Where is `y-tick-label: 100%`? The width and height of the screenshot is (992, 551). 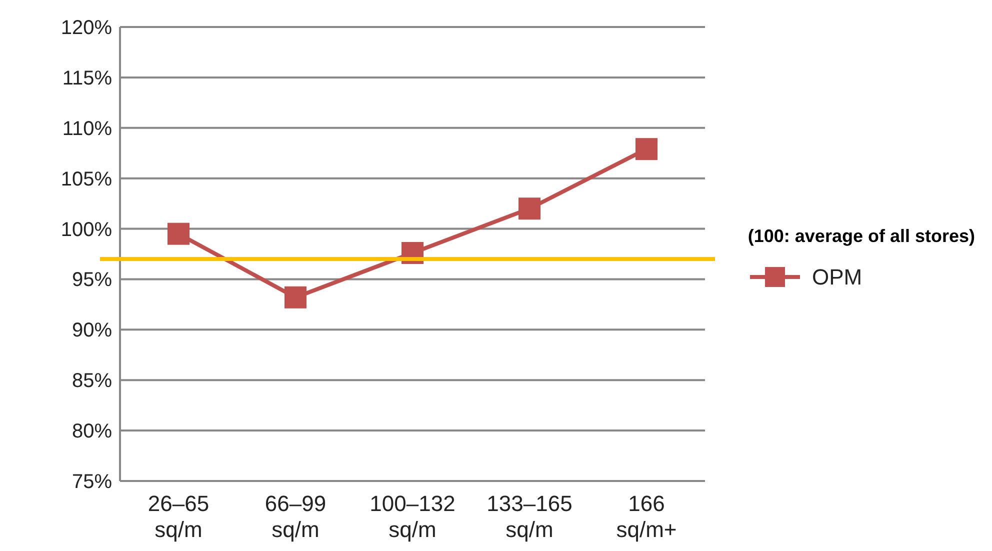 y-tick-label: 100% is located at coordinates (86, 229).